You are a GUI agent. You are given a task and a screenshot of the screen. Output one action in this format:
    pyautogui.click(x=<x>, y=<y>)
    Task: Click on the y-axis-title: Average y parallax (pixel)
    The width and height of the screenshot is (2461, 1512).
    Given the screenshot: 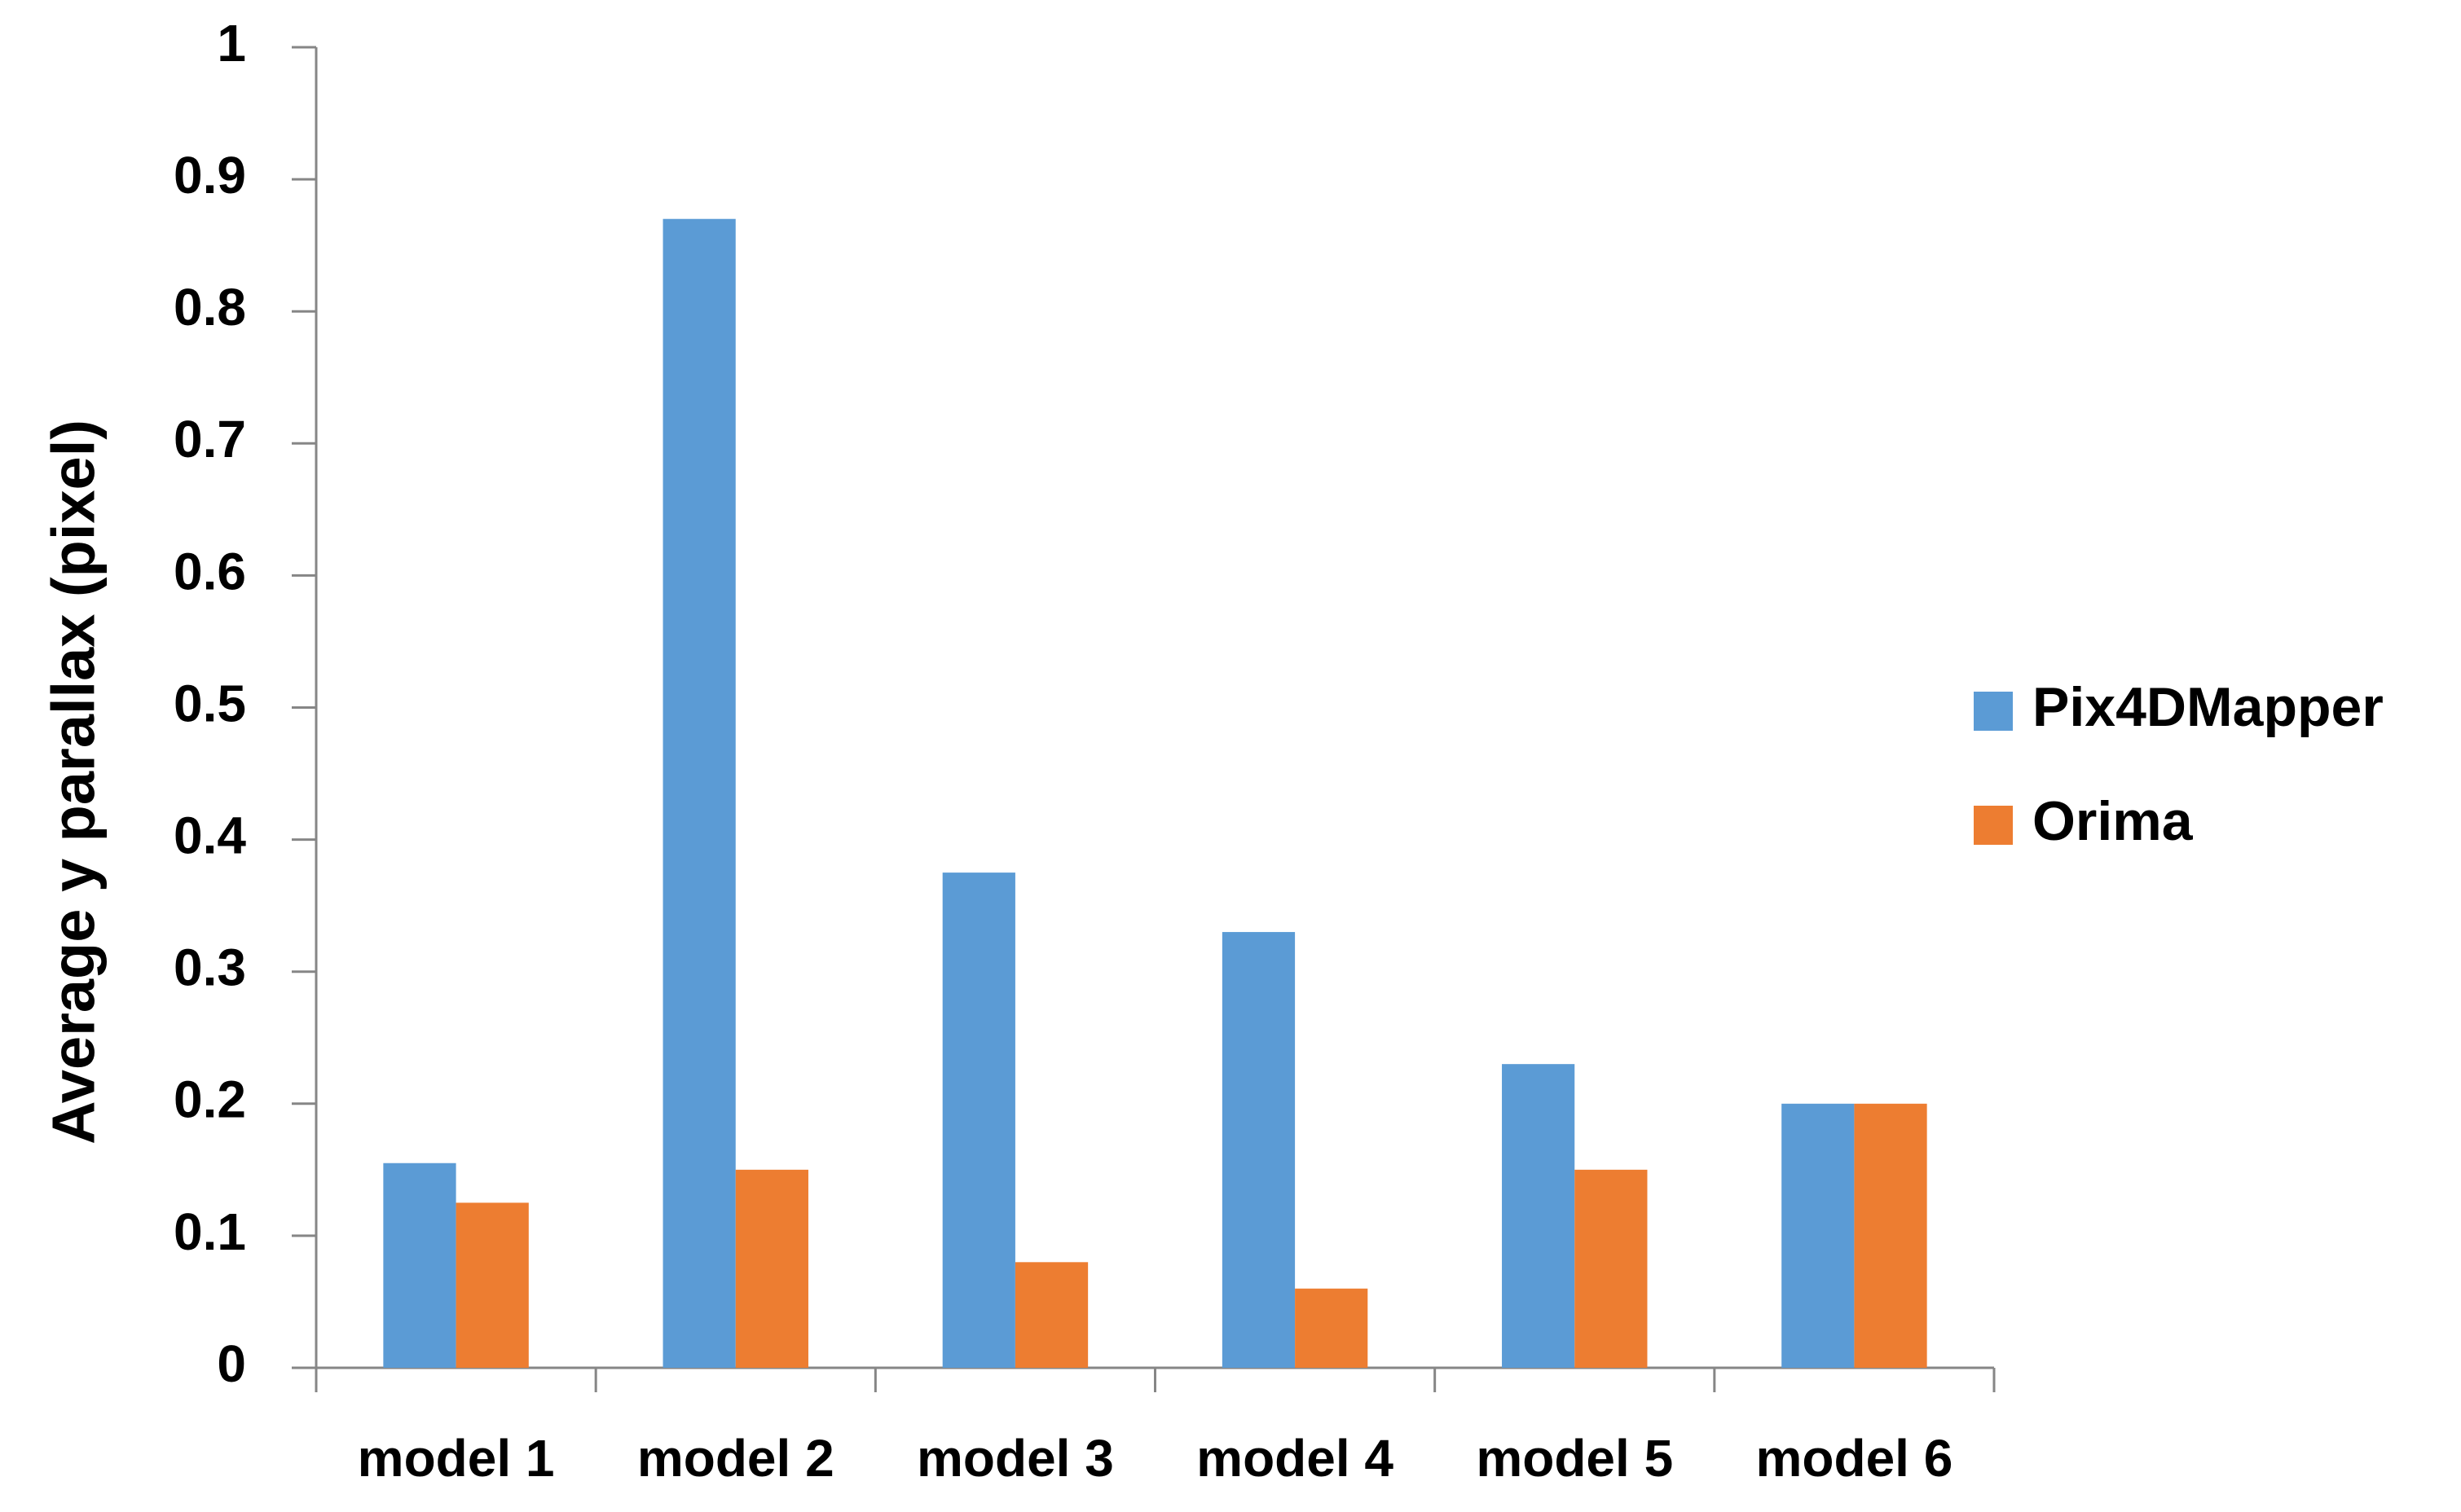 What is the action you would take?
    pyautogui.click(x=74, y=782)
    